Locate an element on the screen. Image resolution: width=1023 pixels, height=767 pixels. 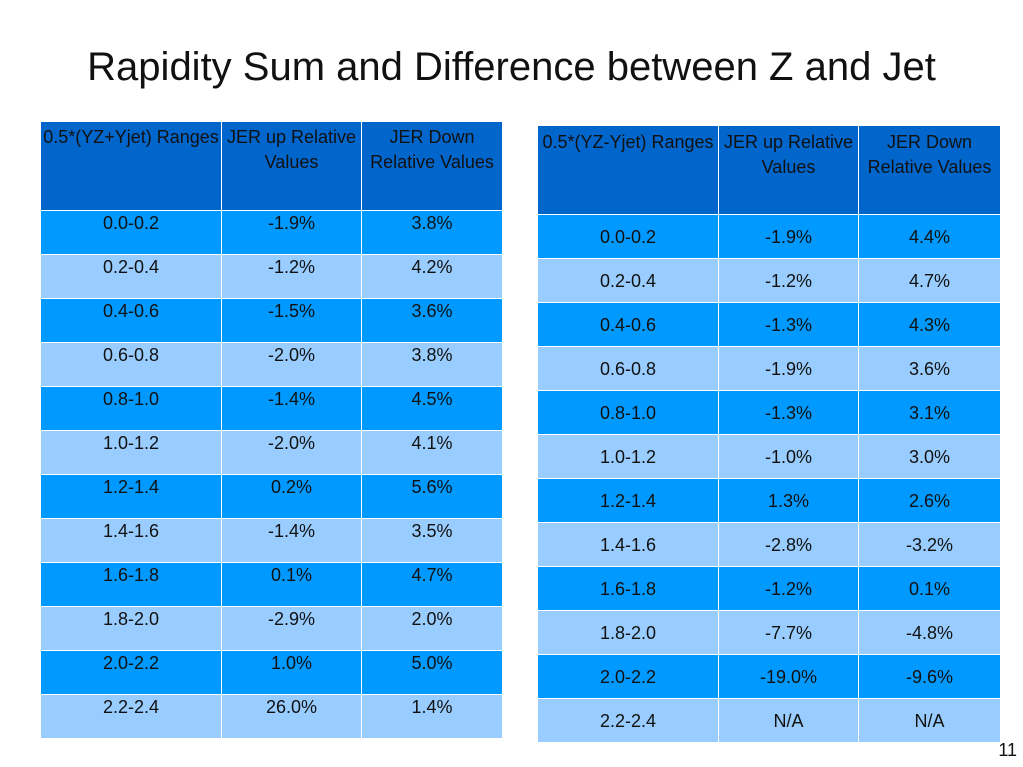
table-cell: -1.5% is located at coordinates (291, 320).